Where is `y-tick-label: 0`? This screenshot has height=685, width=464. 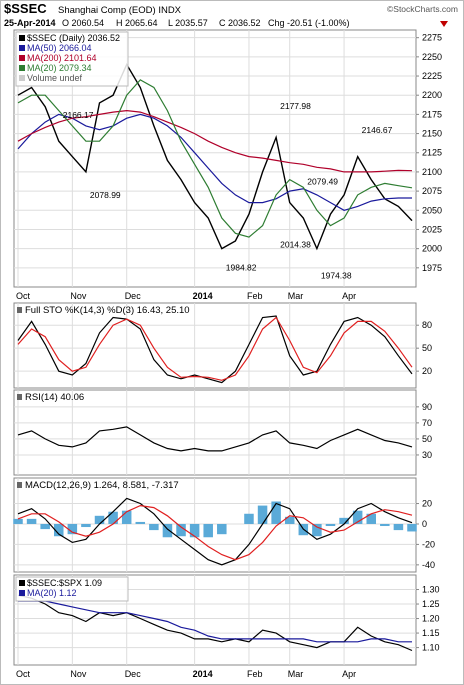
y-tick-label: 0 is located at coordinates (424, 524).